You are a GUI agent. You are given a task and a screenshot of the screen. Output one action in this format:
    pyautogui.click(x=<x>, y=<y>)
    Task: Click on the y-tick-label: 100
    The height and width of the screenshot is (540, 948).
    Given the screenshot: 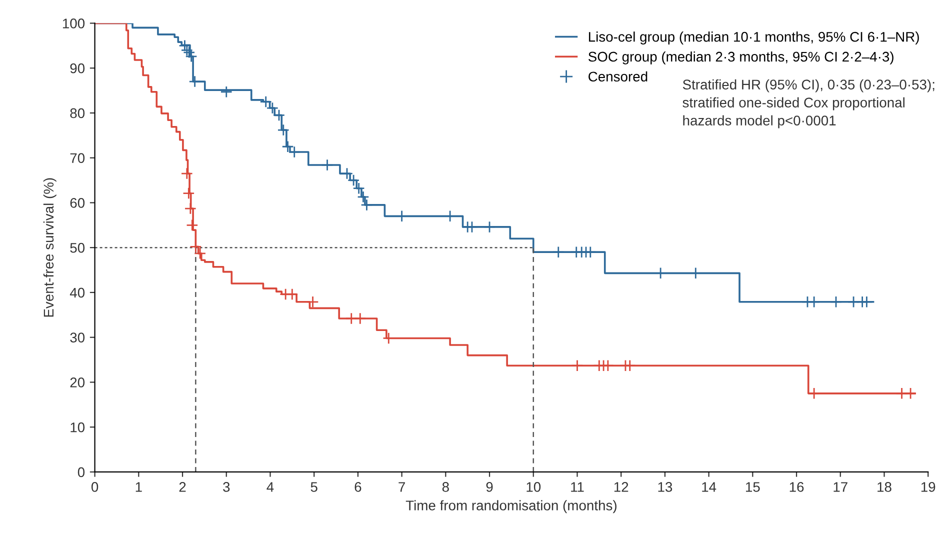 What is the action you would take?
    pyautogui.click(x=73, y=23)
    